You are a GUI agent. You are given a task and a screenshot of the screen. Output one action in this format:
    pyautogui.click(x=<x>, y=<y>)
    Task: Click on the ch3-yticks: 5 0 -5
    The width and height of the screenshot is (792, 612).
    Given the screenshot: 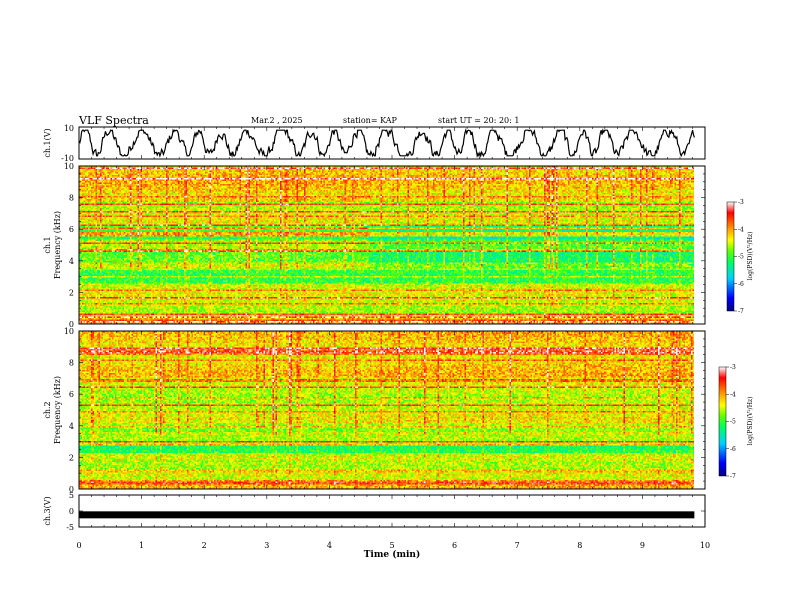 What is the action you would take?
    pyautogui.click(x=385, y=511)
    